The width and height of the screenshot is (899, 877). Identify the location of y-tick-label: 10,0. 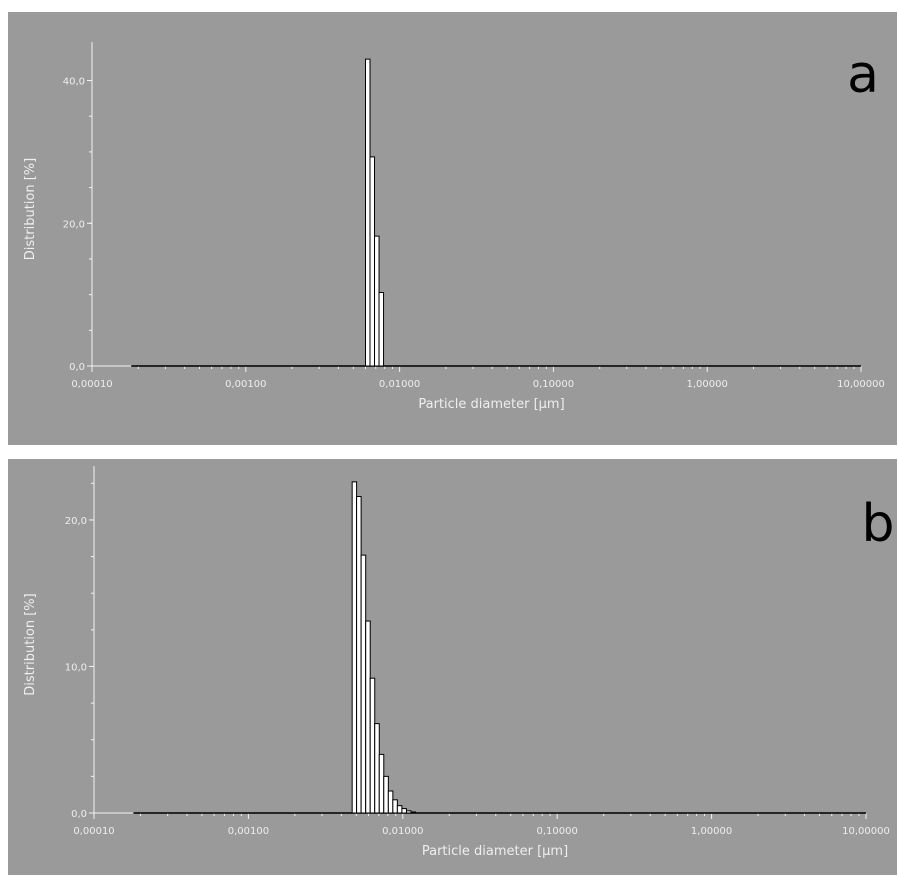
(76, 667).